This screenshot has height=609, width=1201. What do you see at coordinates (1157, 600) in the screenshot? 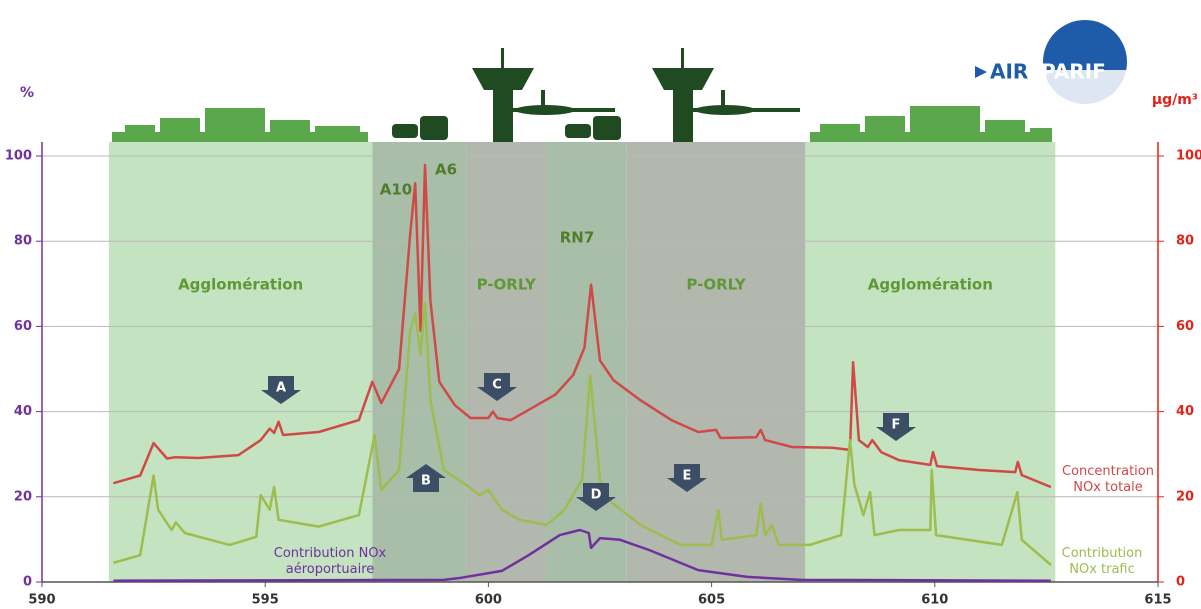
I see `x-tick-label: 615` at bounding box center [1157, 600].